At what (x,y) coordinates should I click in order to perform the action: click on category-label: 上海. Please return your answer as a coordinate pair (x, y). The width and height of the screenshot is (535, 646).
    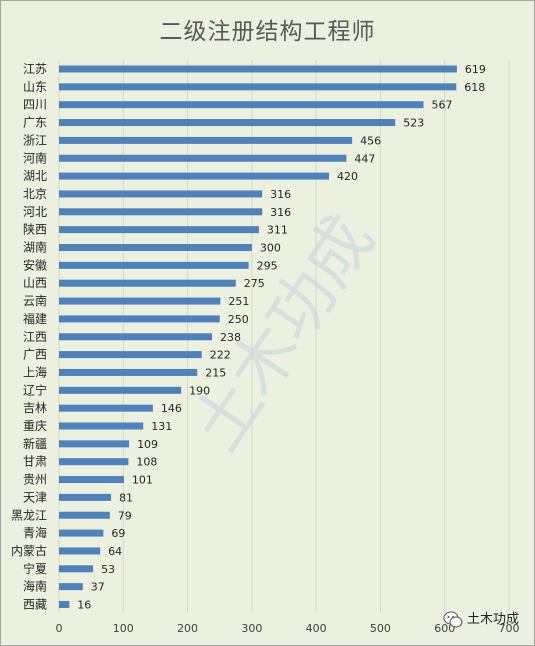
    Looking at the image, I should click on (35, 371).